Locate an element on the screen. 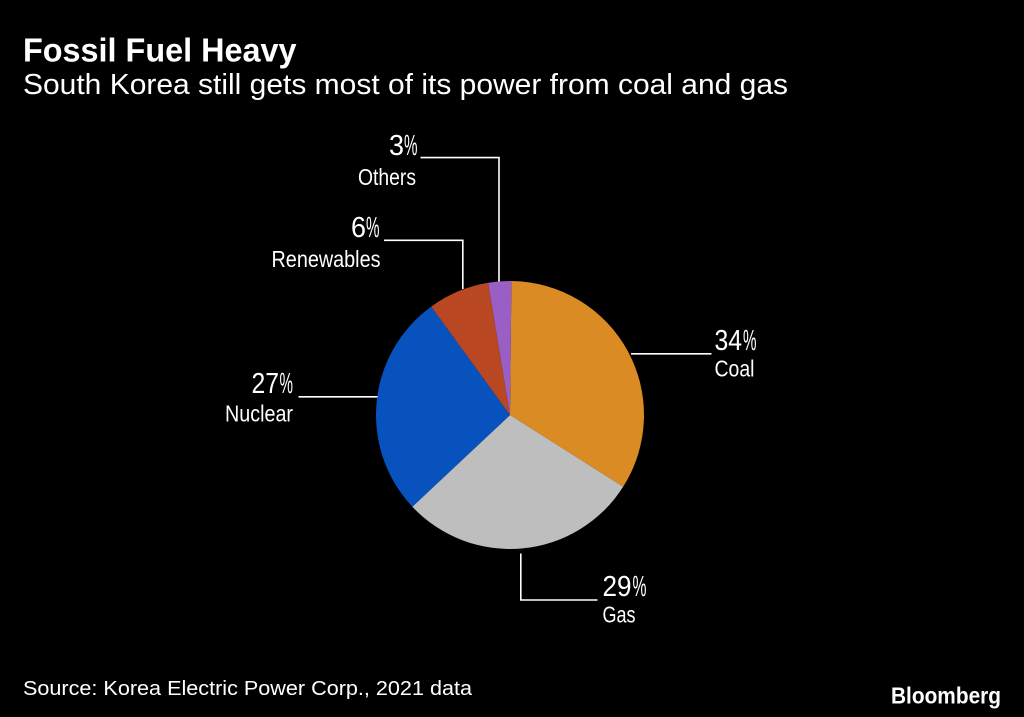  svg-text: 27 is located at coordinates (266, 384).